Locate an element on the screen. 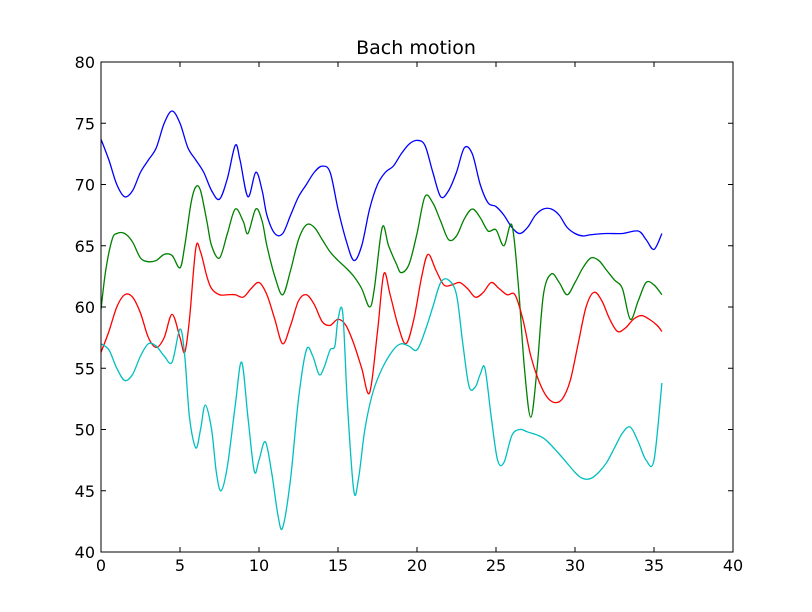 Image resolution: width=812 pixels, height=612 pixels. y-tick-label: 65 is located at coordinates (85, 246).